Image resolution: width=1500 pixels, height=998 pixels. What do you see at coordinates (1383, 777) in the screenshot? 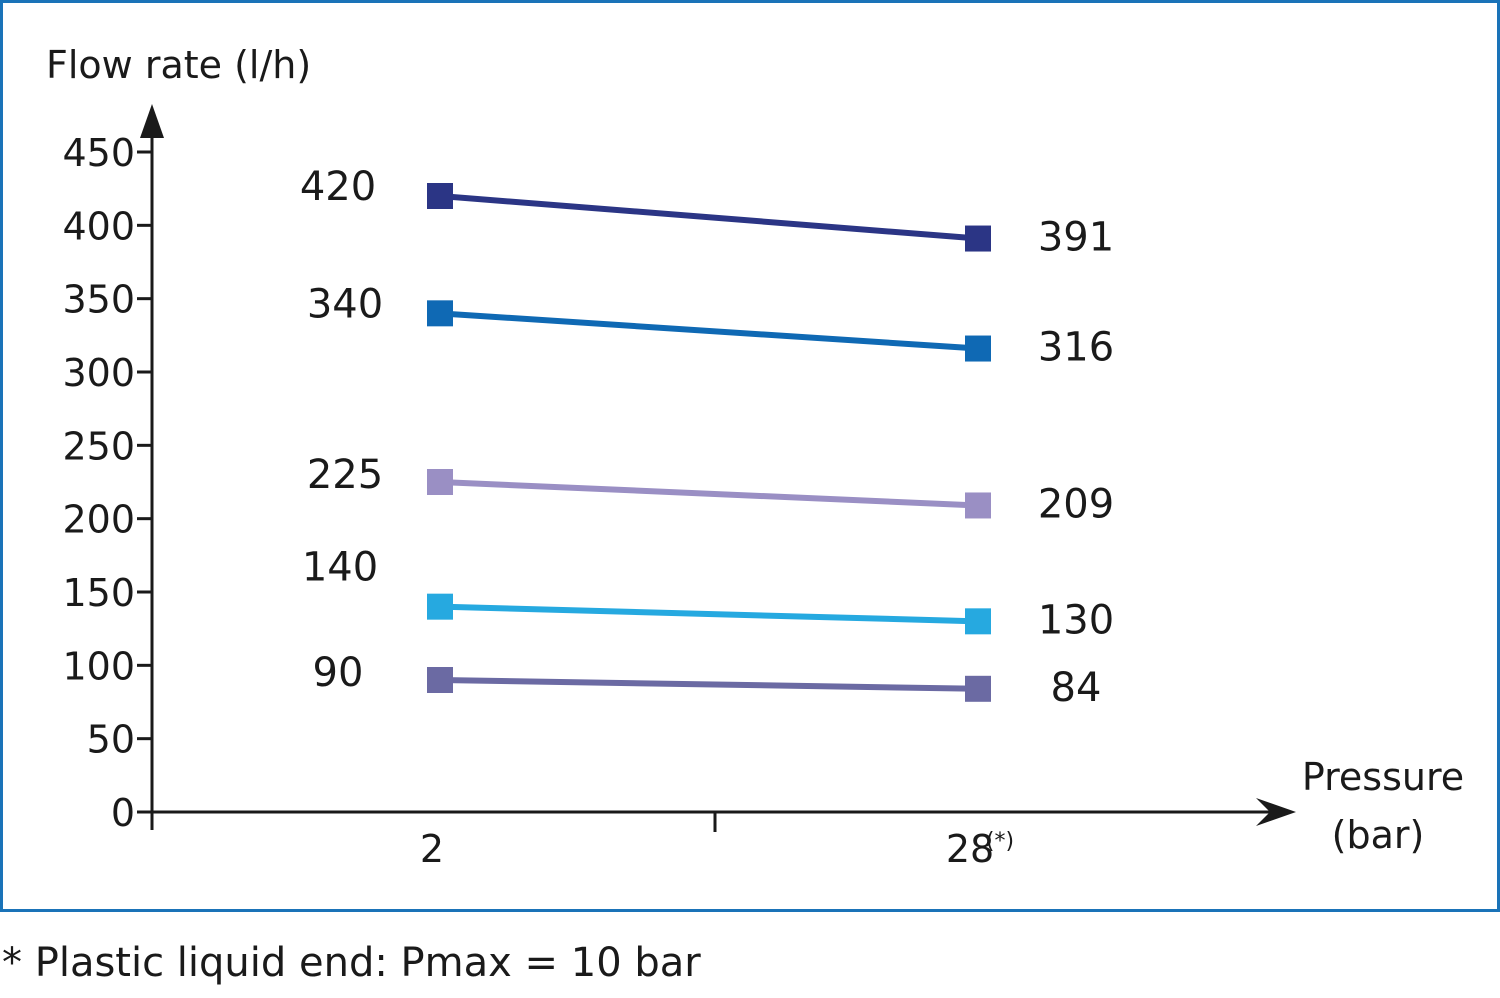
I see `x-axis-title-line1: Pressure` at bounding box center [1383, 777].